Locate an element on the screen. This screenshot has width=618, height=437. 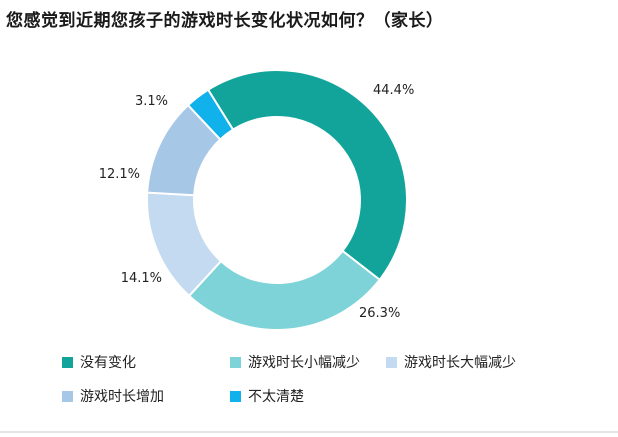
legend-label: 没有变化 is located at coordinates (108, 363).